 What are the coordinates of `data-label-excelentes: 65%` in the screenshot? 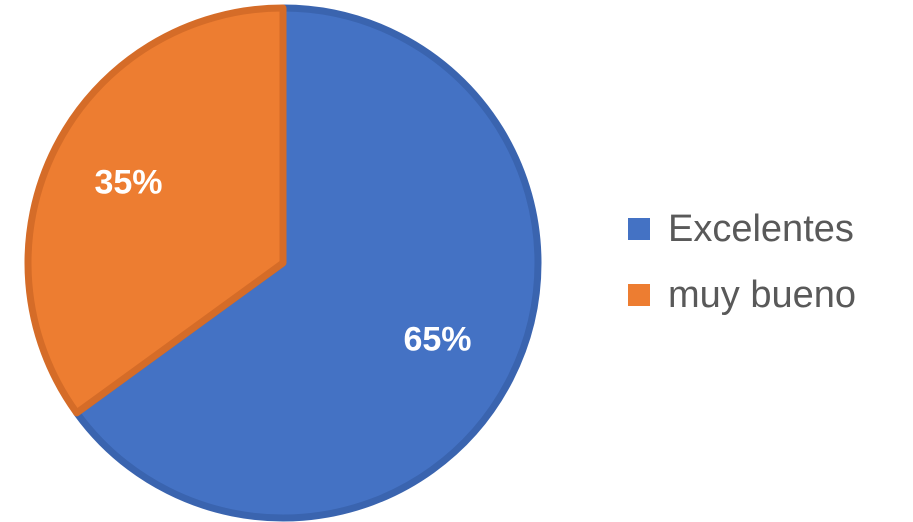 It's located at (437, 340).